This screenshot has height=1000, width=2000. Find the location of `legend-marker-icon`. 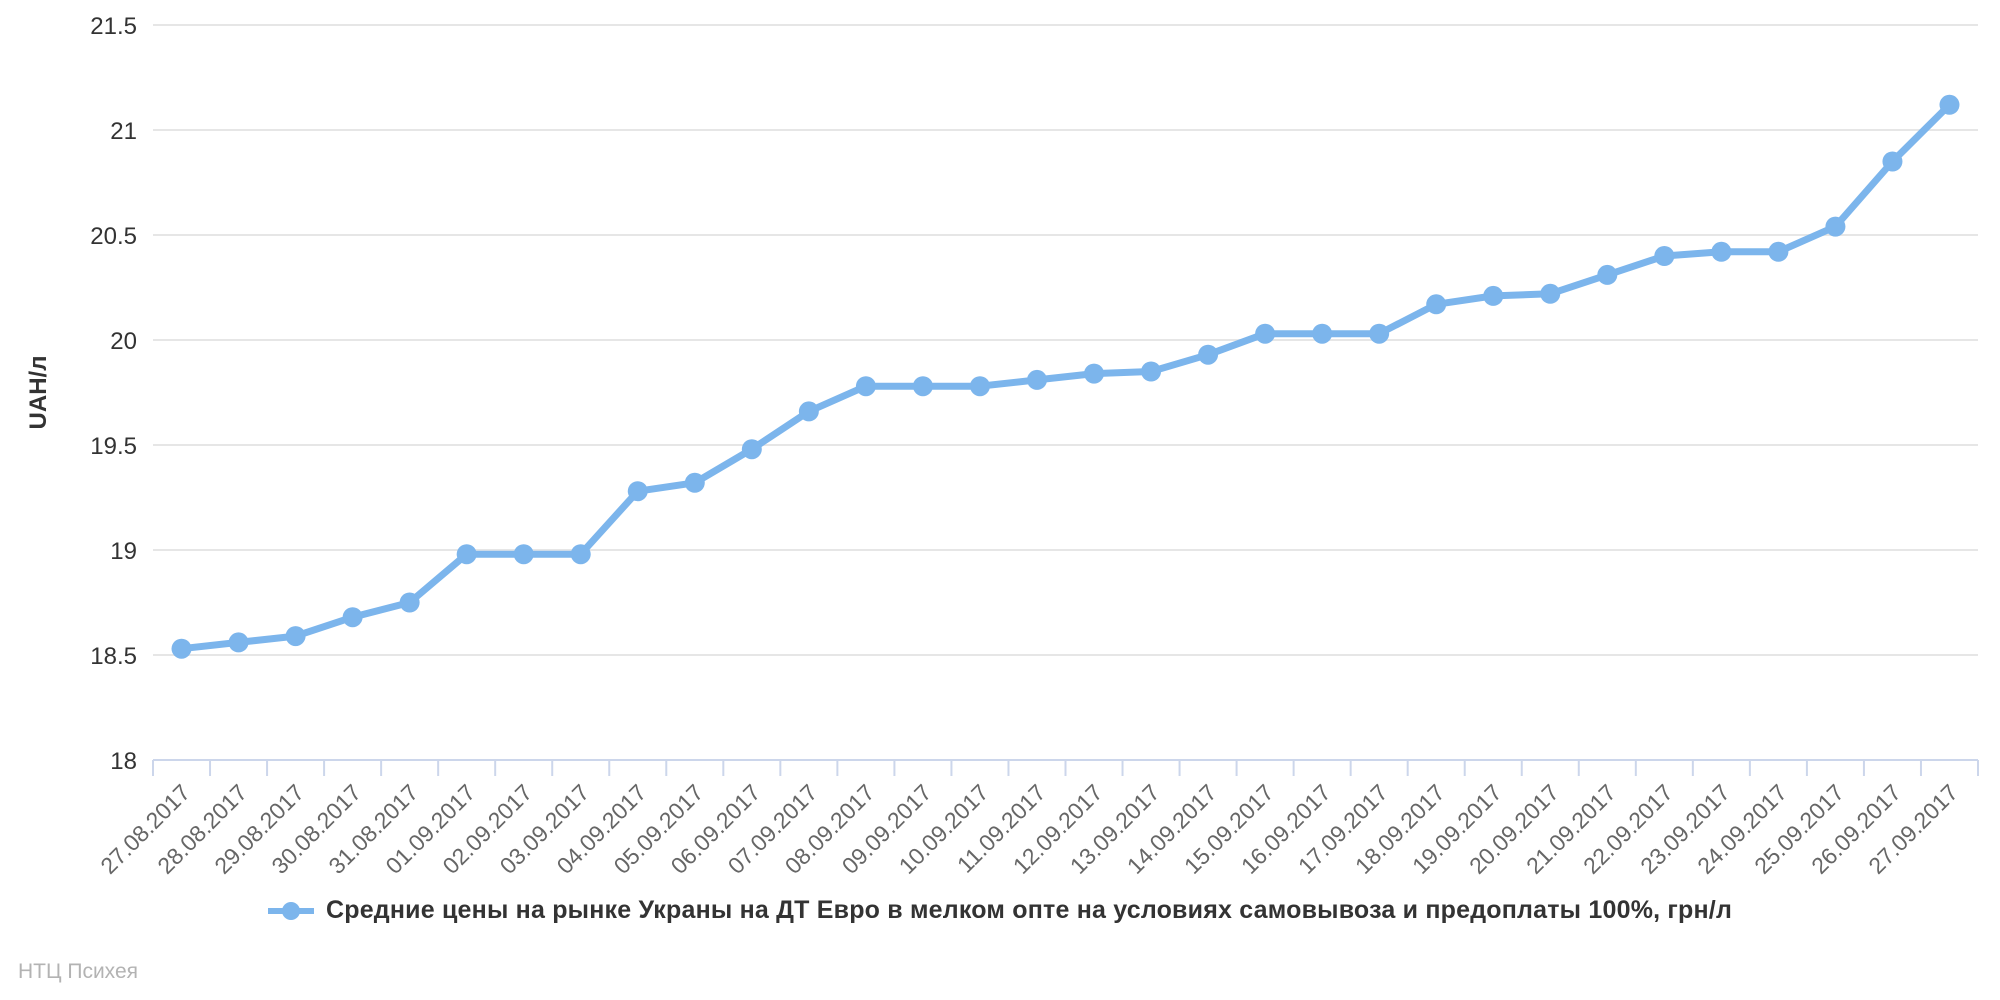

legend-marker-icon is located at coordinates (290, 910).